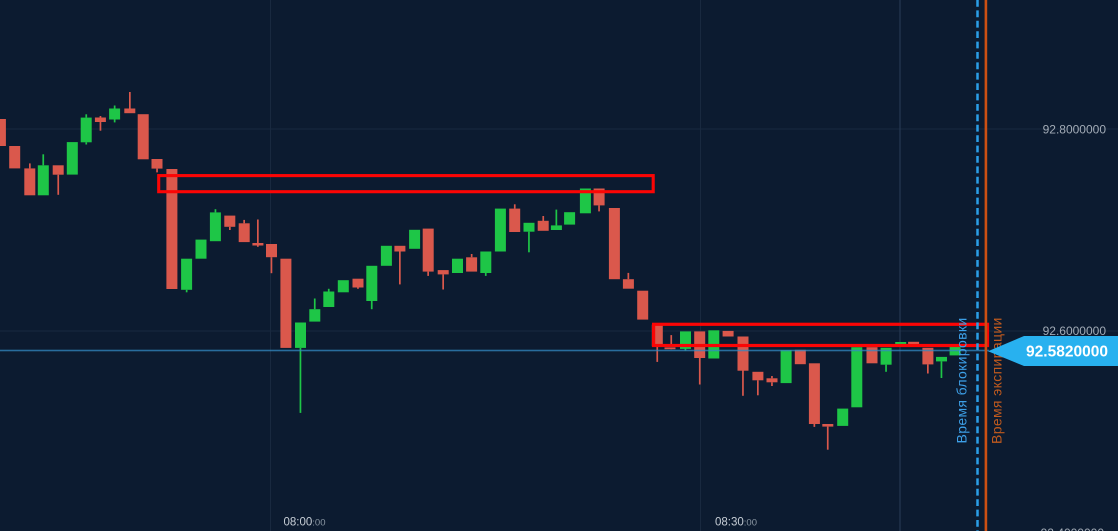  I want to click on svg-text: 08:30:00, so click(736, 523).